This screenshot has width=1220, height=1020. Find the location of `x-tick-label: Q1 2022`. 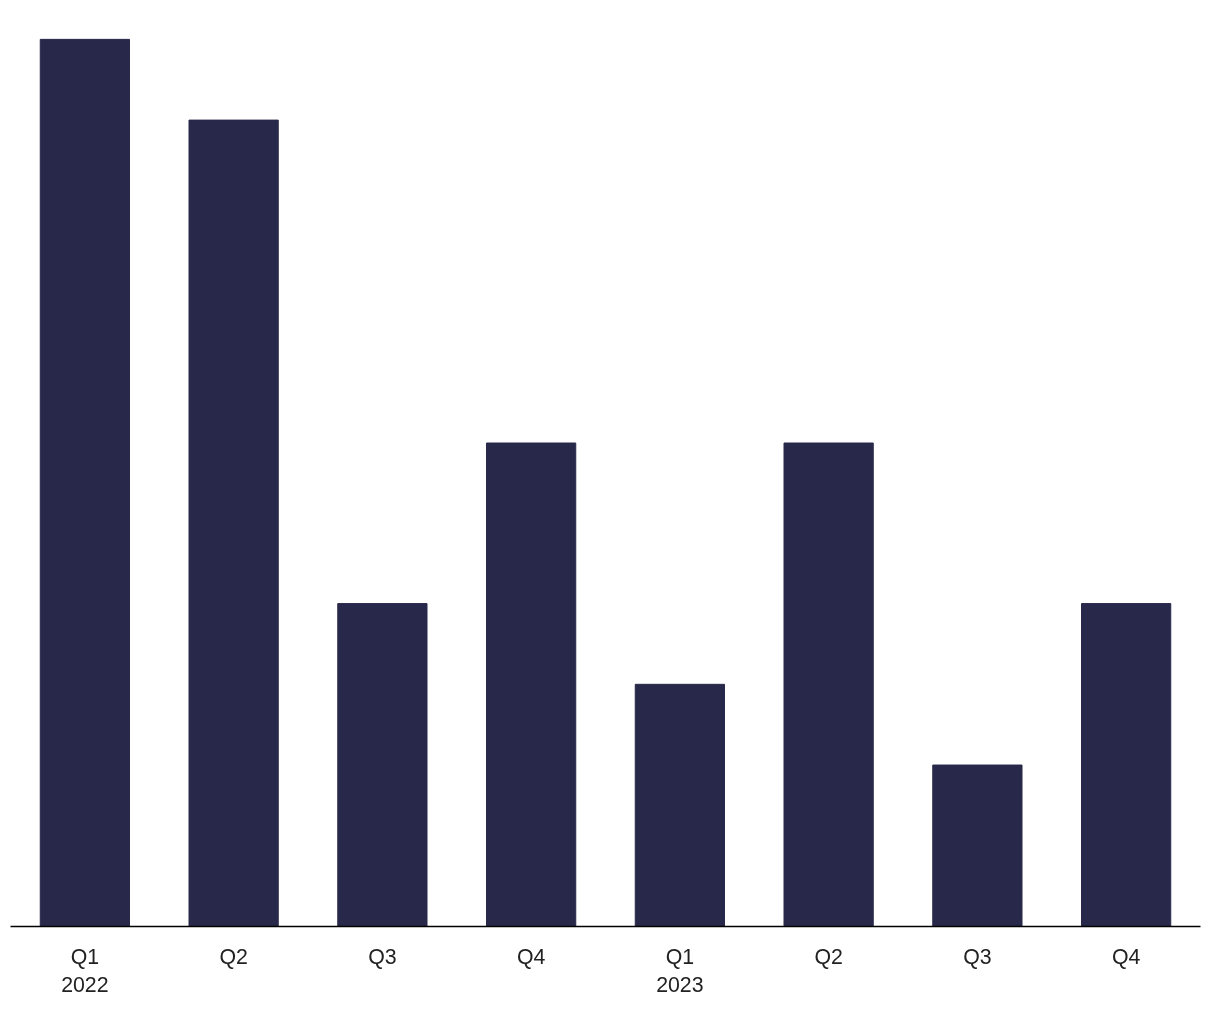

x-tick-label: Q1 2022 is located at coordinates (85, 971).